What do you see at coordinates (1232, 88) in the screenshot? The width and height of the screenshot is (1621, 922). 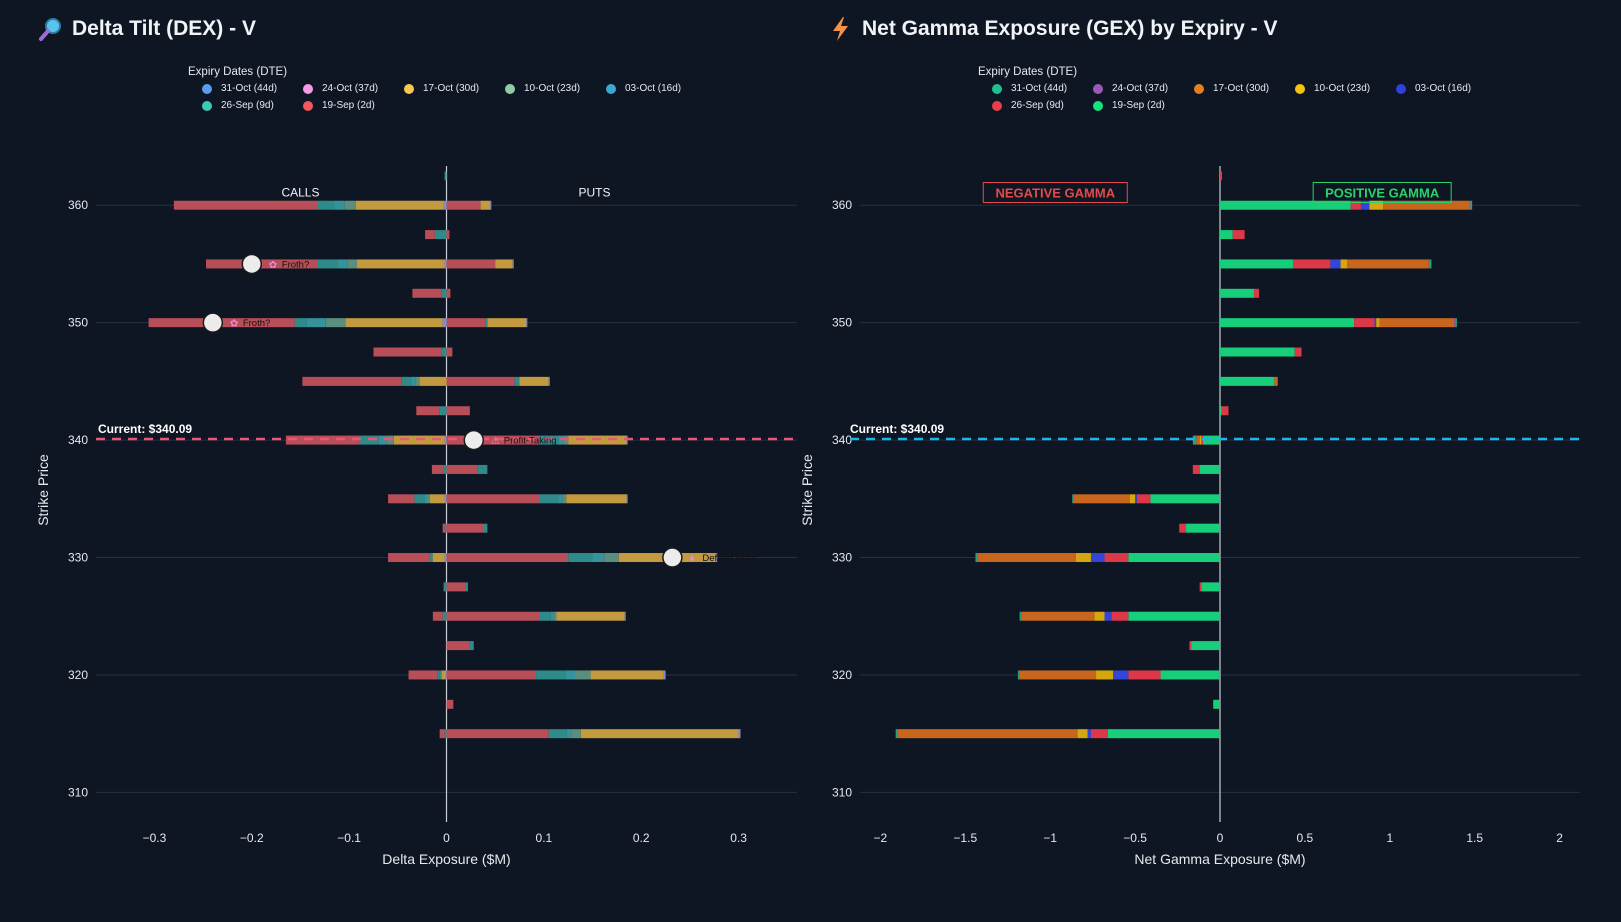 I see `gex-legend-item: 17-Oct (30d)` at bounding box center [1232, 88].